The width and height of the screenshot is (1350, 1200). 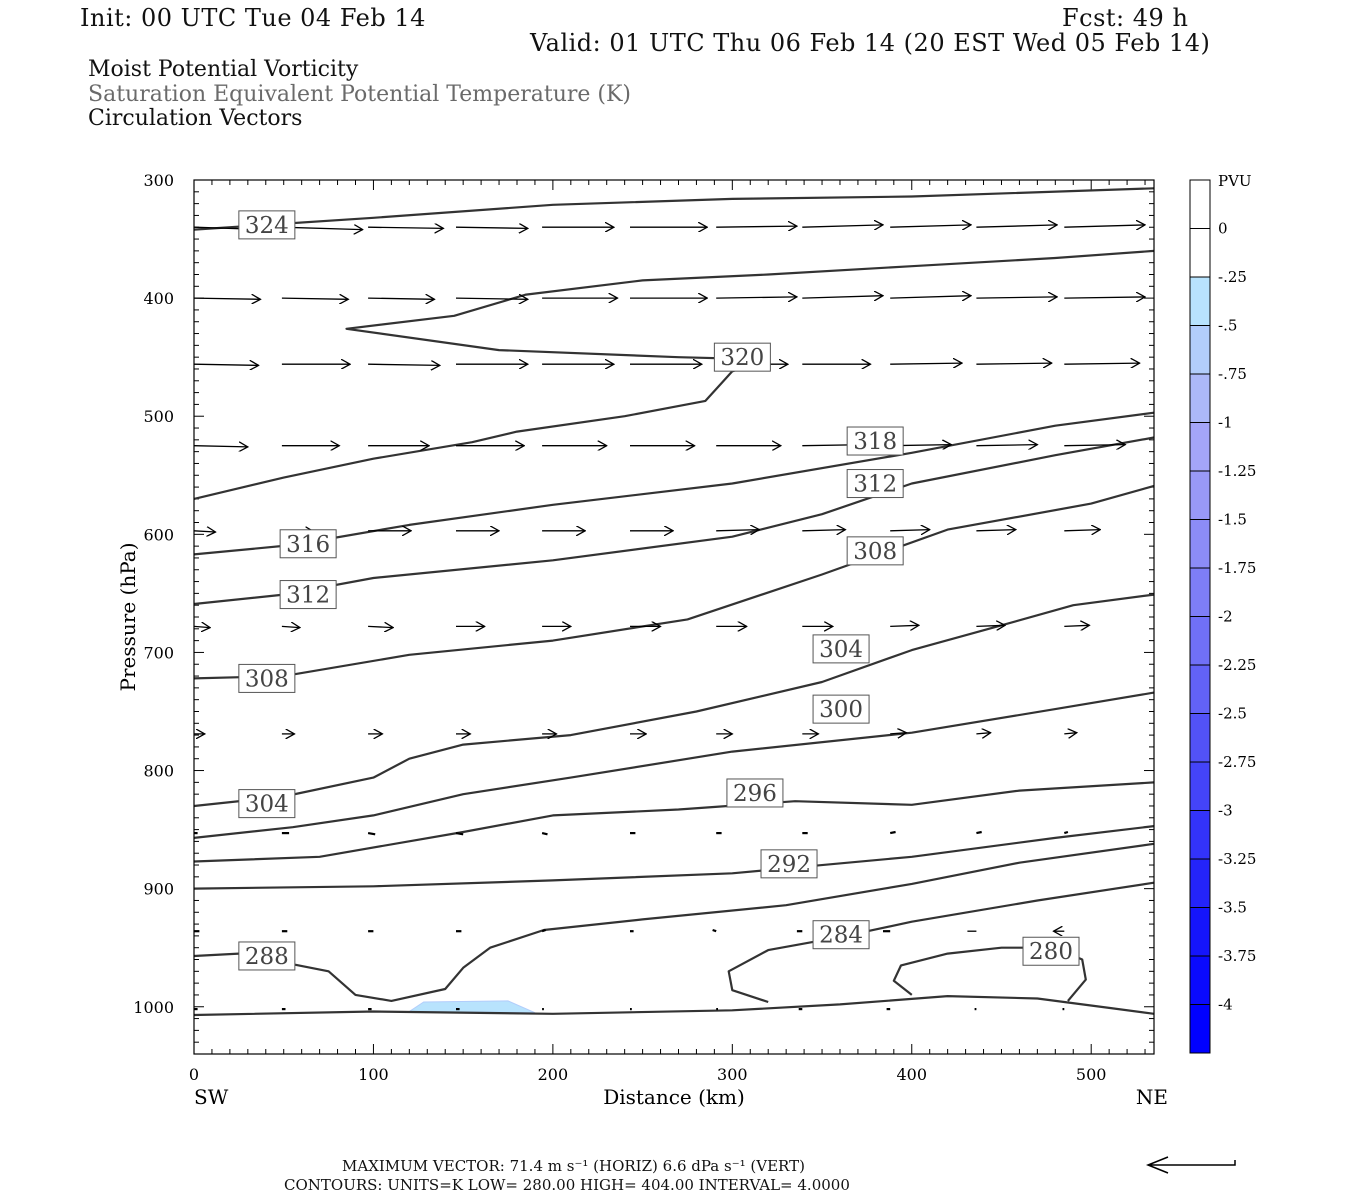 What do you see at coordinates (1227, 326) in the screenshot?
I see `colorbar-label: -.5` at bounding box center [1227, 326].